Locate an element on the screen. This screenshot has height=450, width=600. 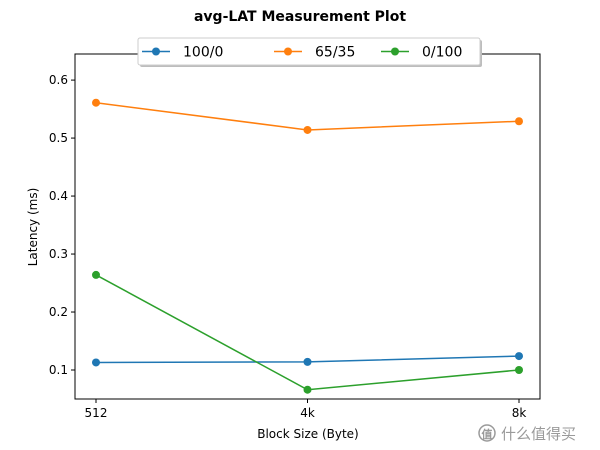
y-tick-label: 0.4 is located at coordinates (58, 196).